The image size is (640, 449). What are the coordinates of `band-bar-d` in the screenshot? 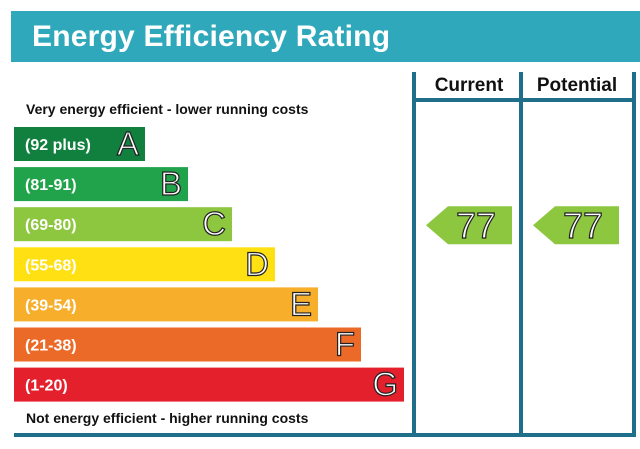 It's located at (144, 264).